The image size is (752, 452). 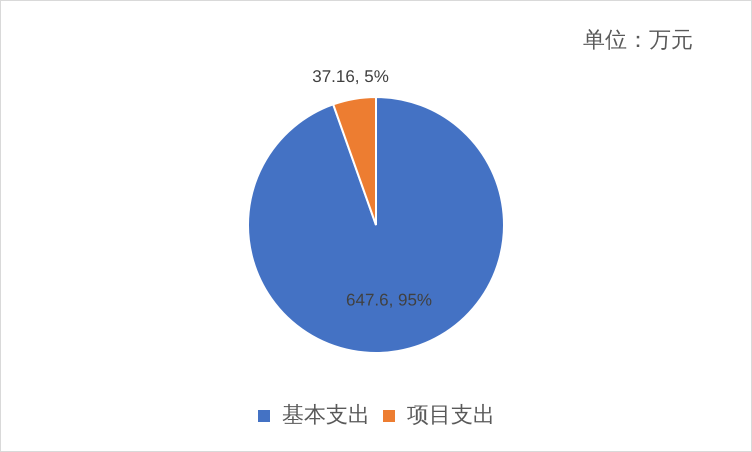 I want to click on data-label: 647.6, 95%, so click(x=389, y=300).